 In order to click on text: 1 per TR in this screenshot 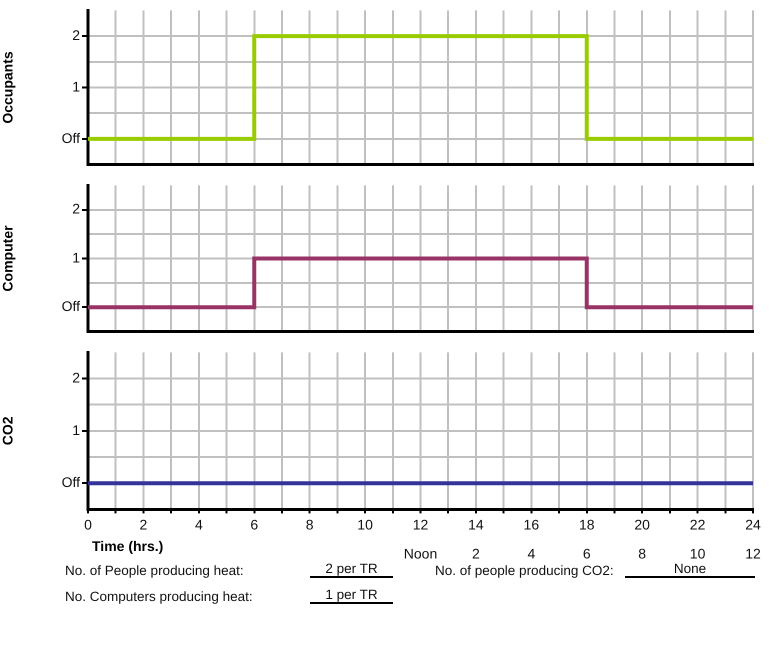, I will do `click(351, 595)`.